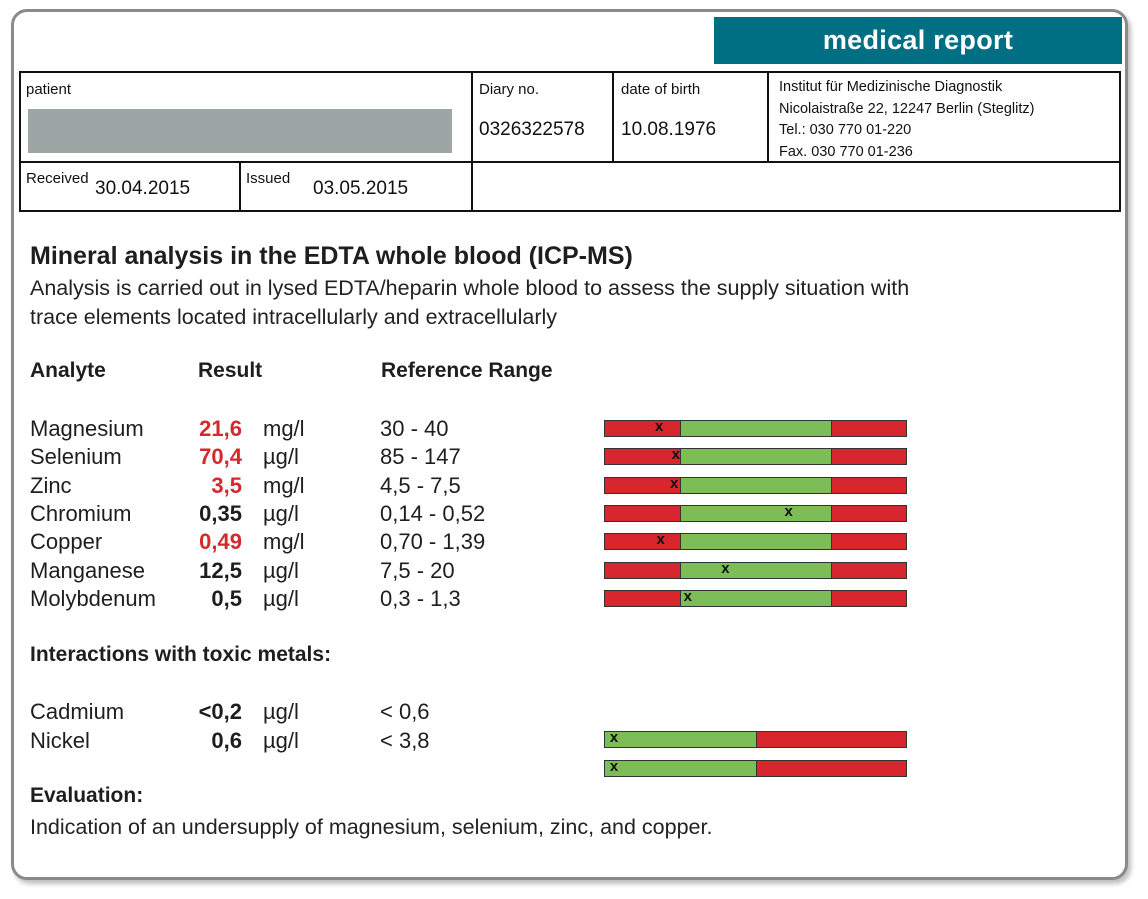  What do you see at coordinates (467, 370) in the screenshot?
I see `col-reference: Reference Range` at bounding box center [467, 370].